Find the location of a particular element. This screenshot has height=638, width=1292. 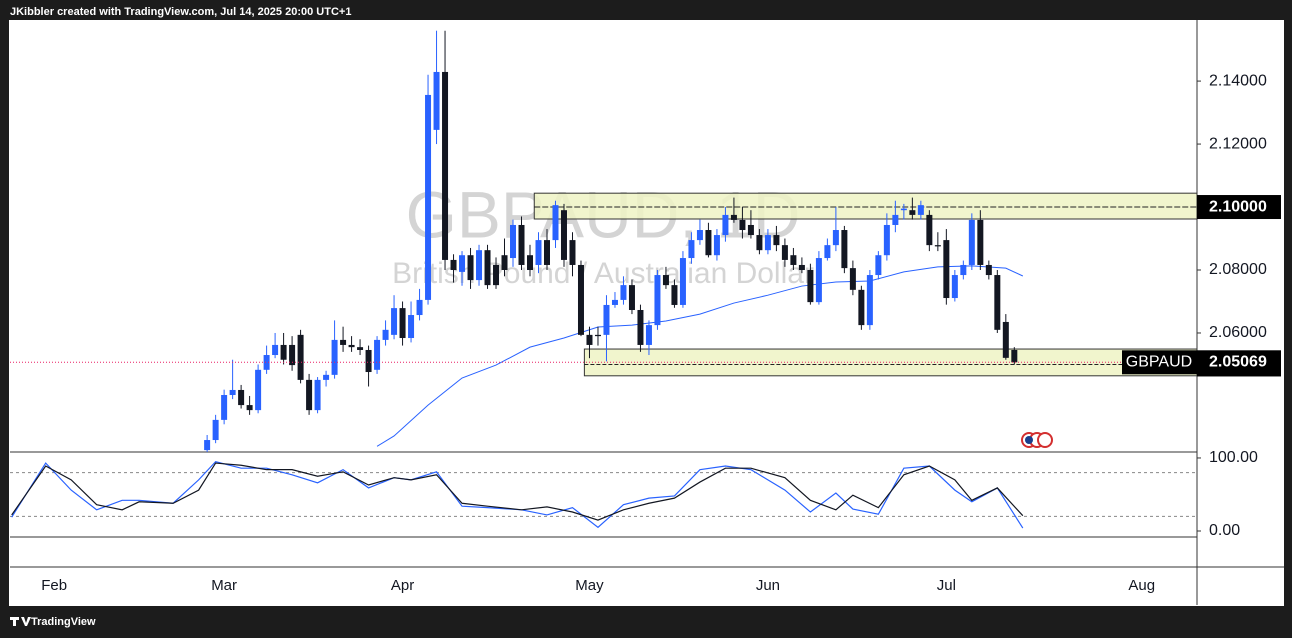

y-tick-label: 2.14000 is located at coordinates (1238, 80).